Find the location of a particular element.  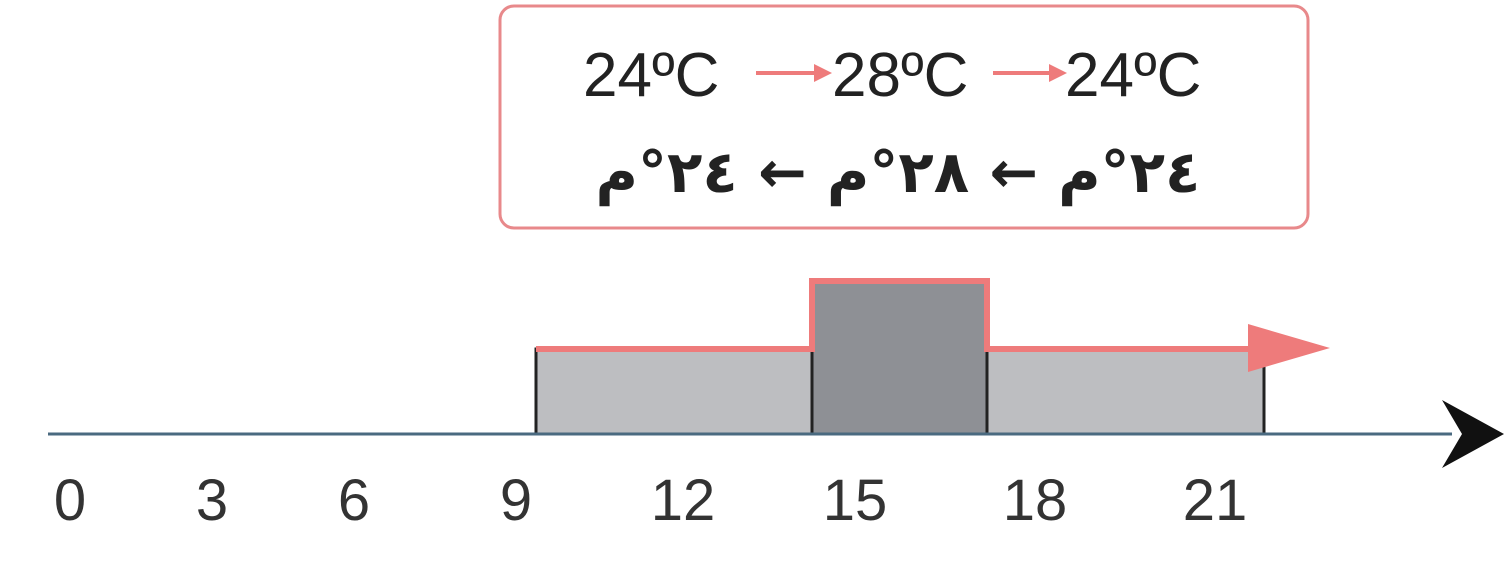

tick-label-3: 3 is located at coordinates (212, 500).